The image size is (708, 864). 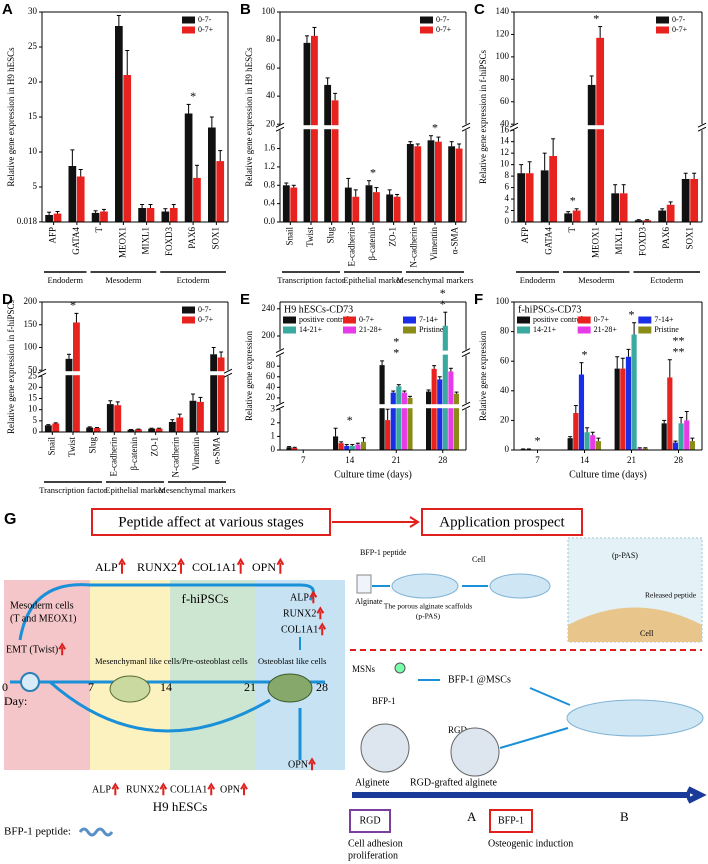 What do you see at coordinates (47, 675) in the screenshot?
I see `stage-band` at bounding box center [47, 675].